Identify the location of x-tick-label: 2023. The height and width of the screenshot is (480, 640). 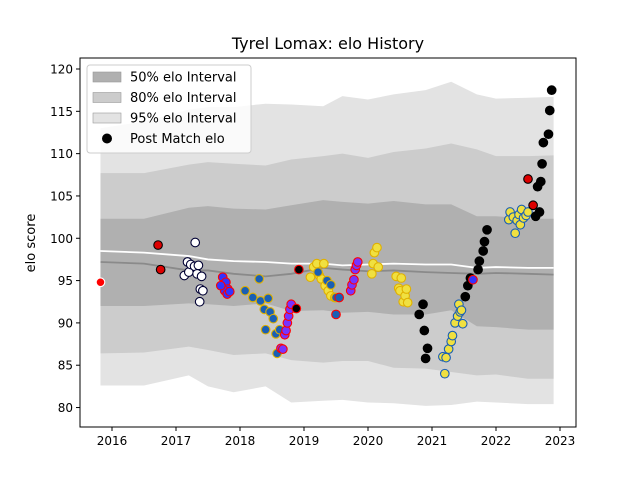
(560, 441).